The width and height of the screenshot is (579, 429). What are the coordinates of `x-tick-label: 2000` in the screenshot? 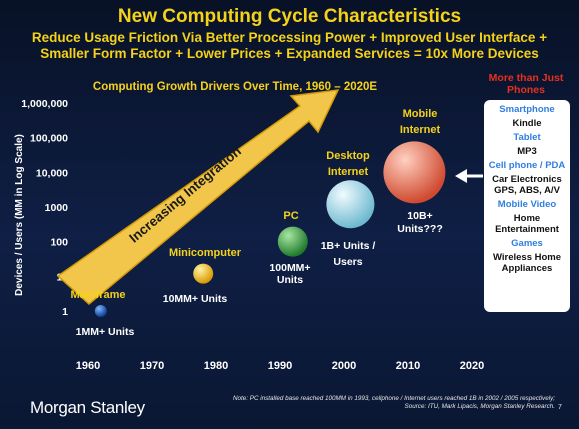 It's located at (344, 366).